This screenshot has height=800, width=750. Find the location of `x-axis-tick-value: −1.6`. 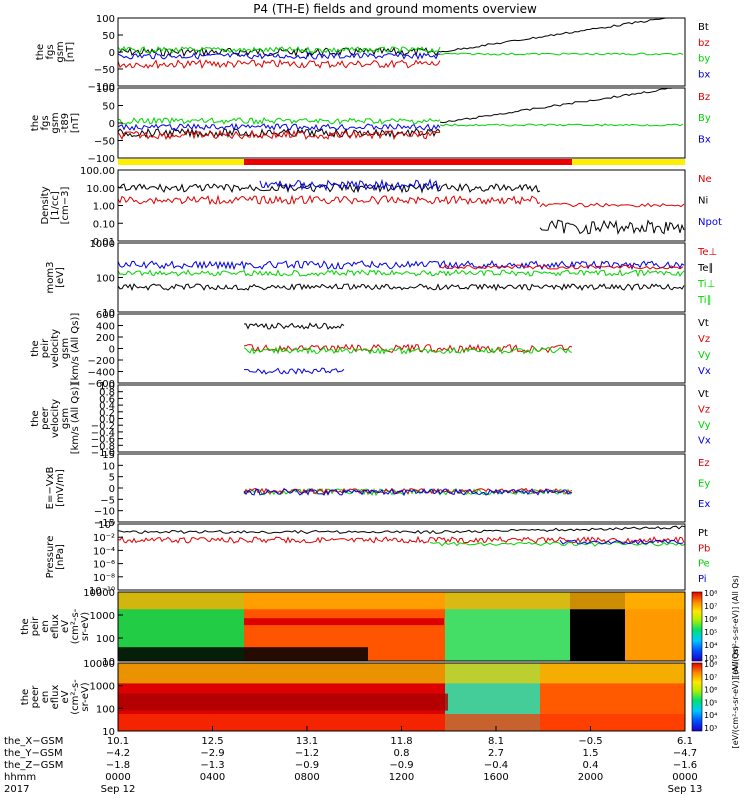

x-axis-tick-value: −1.6 is located at coordinates (685, 765).